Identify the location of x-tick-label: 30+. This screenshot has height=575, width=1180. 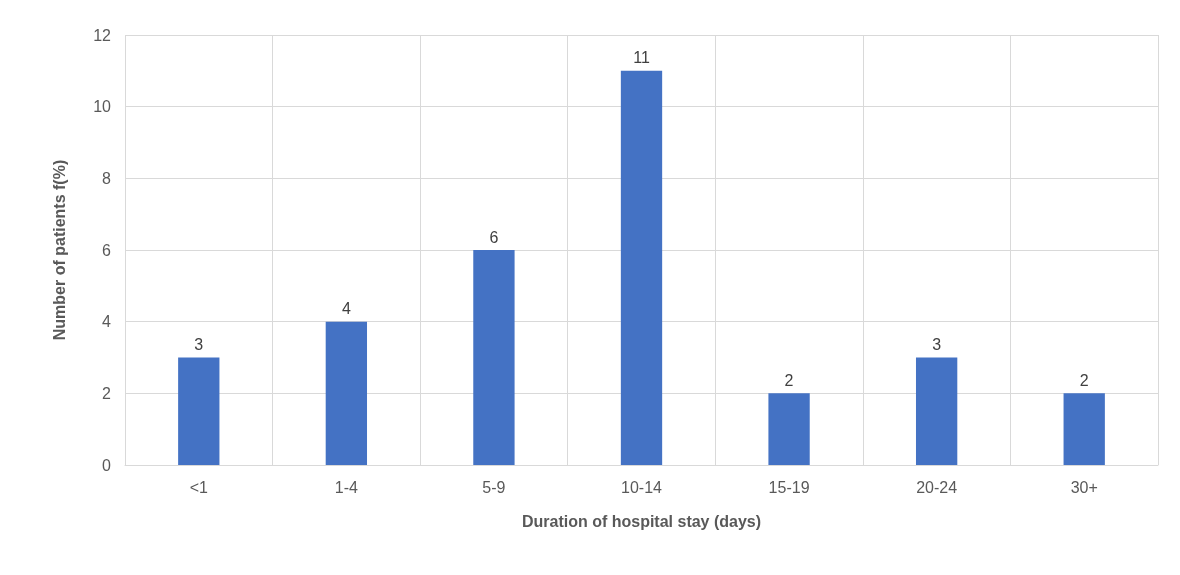
(1084, 487).